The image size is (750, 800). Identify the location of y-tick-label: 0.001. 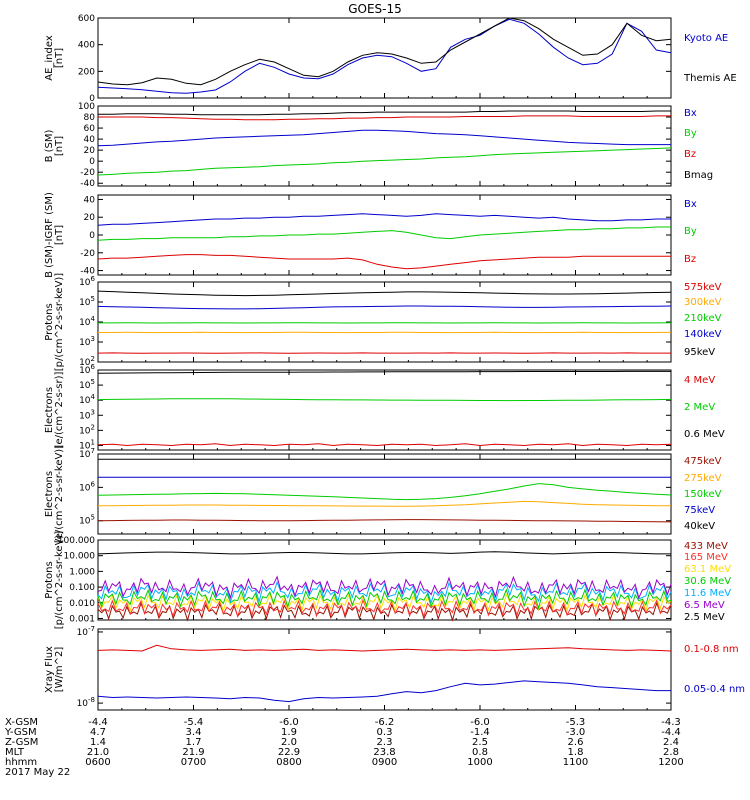
(82, 619).